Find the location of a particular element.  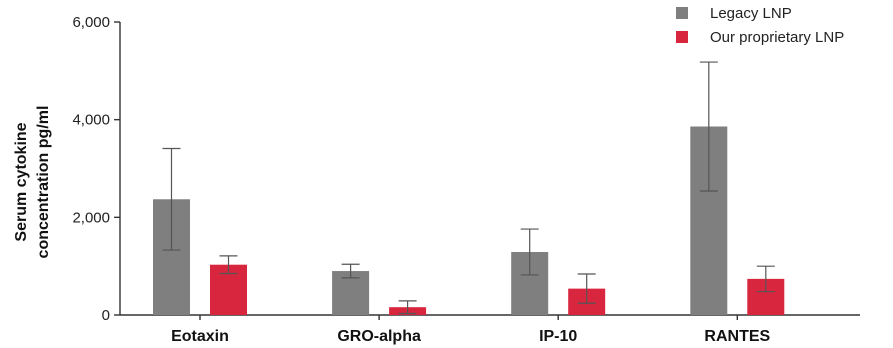

legend-label-2: Our proprietary LNP is located at coordinates (777, 37).